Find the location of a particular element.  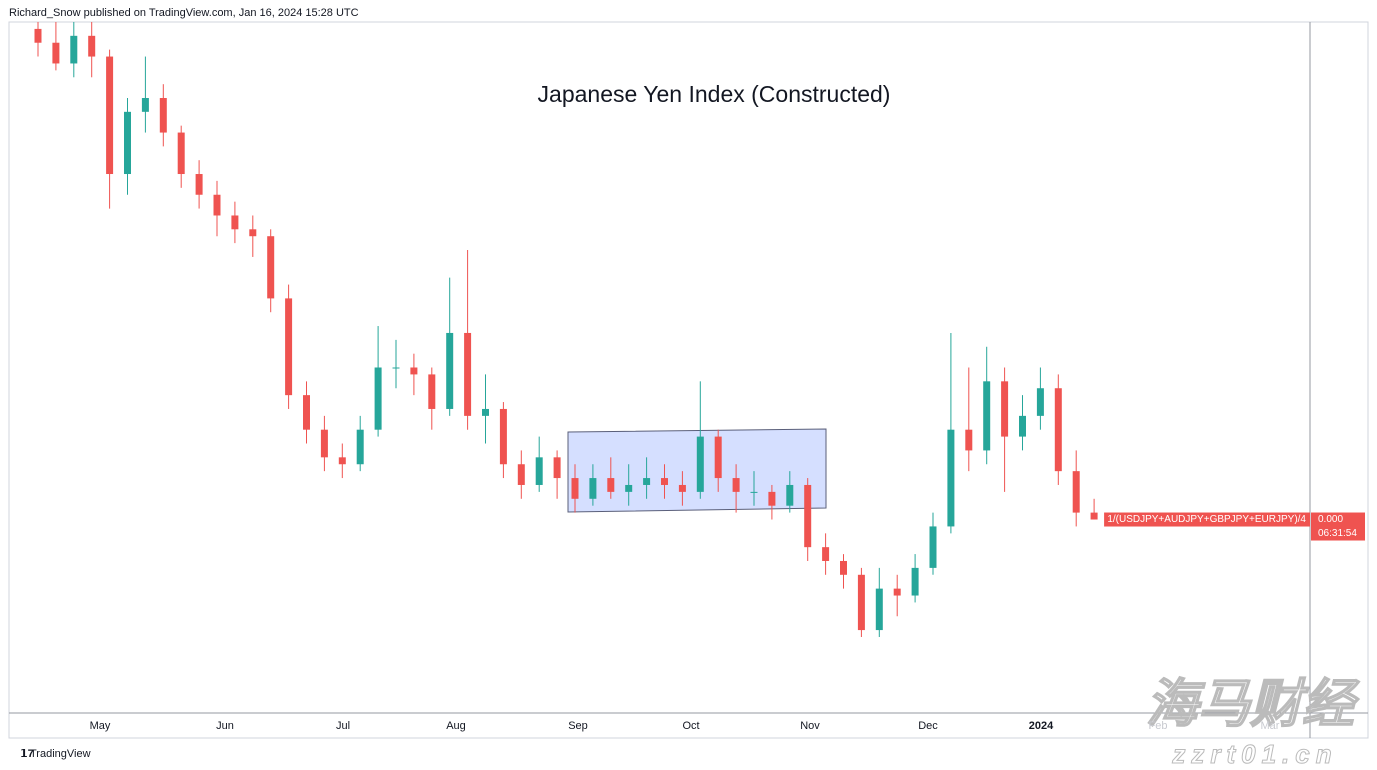

x-tick-label: Aug is located at coordinates (456, 726).